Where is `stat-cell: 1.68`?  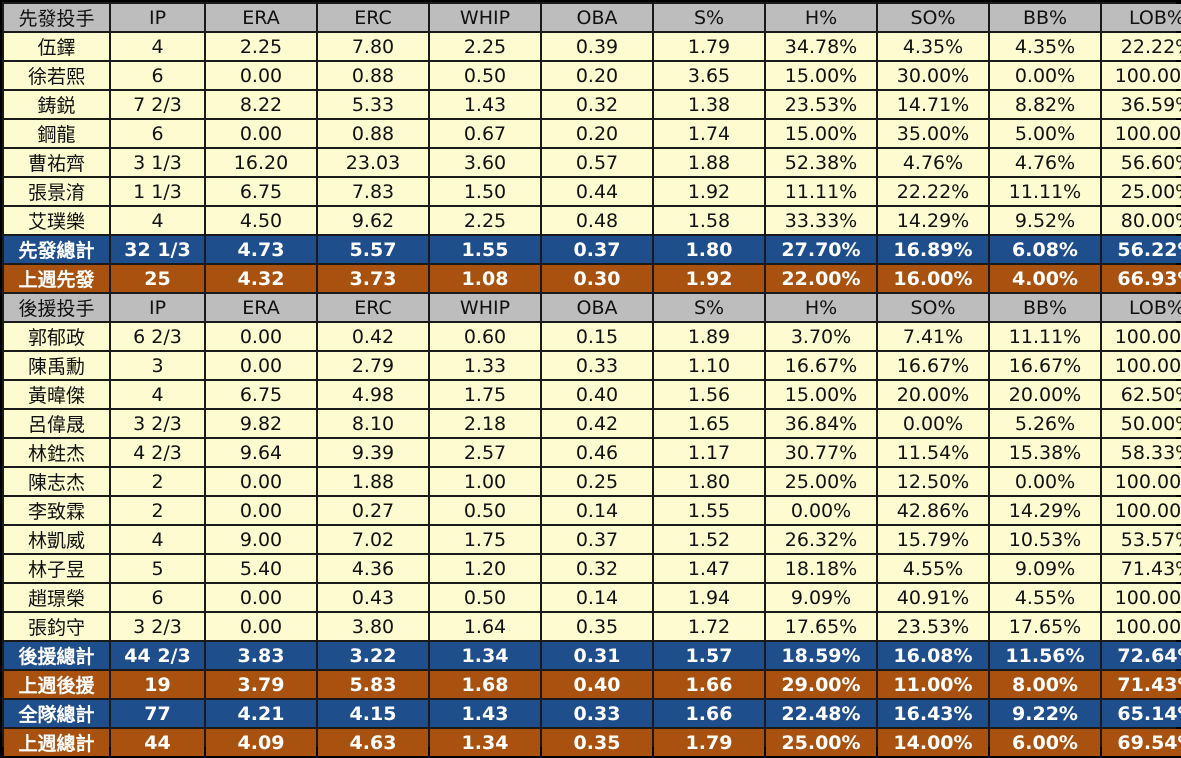 stat-cell: 1.68 is located at coordinates (485, 684).